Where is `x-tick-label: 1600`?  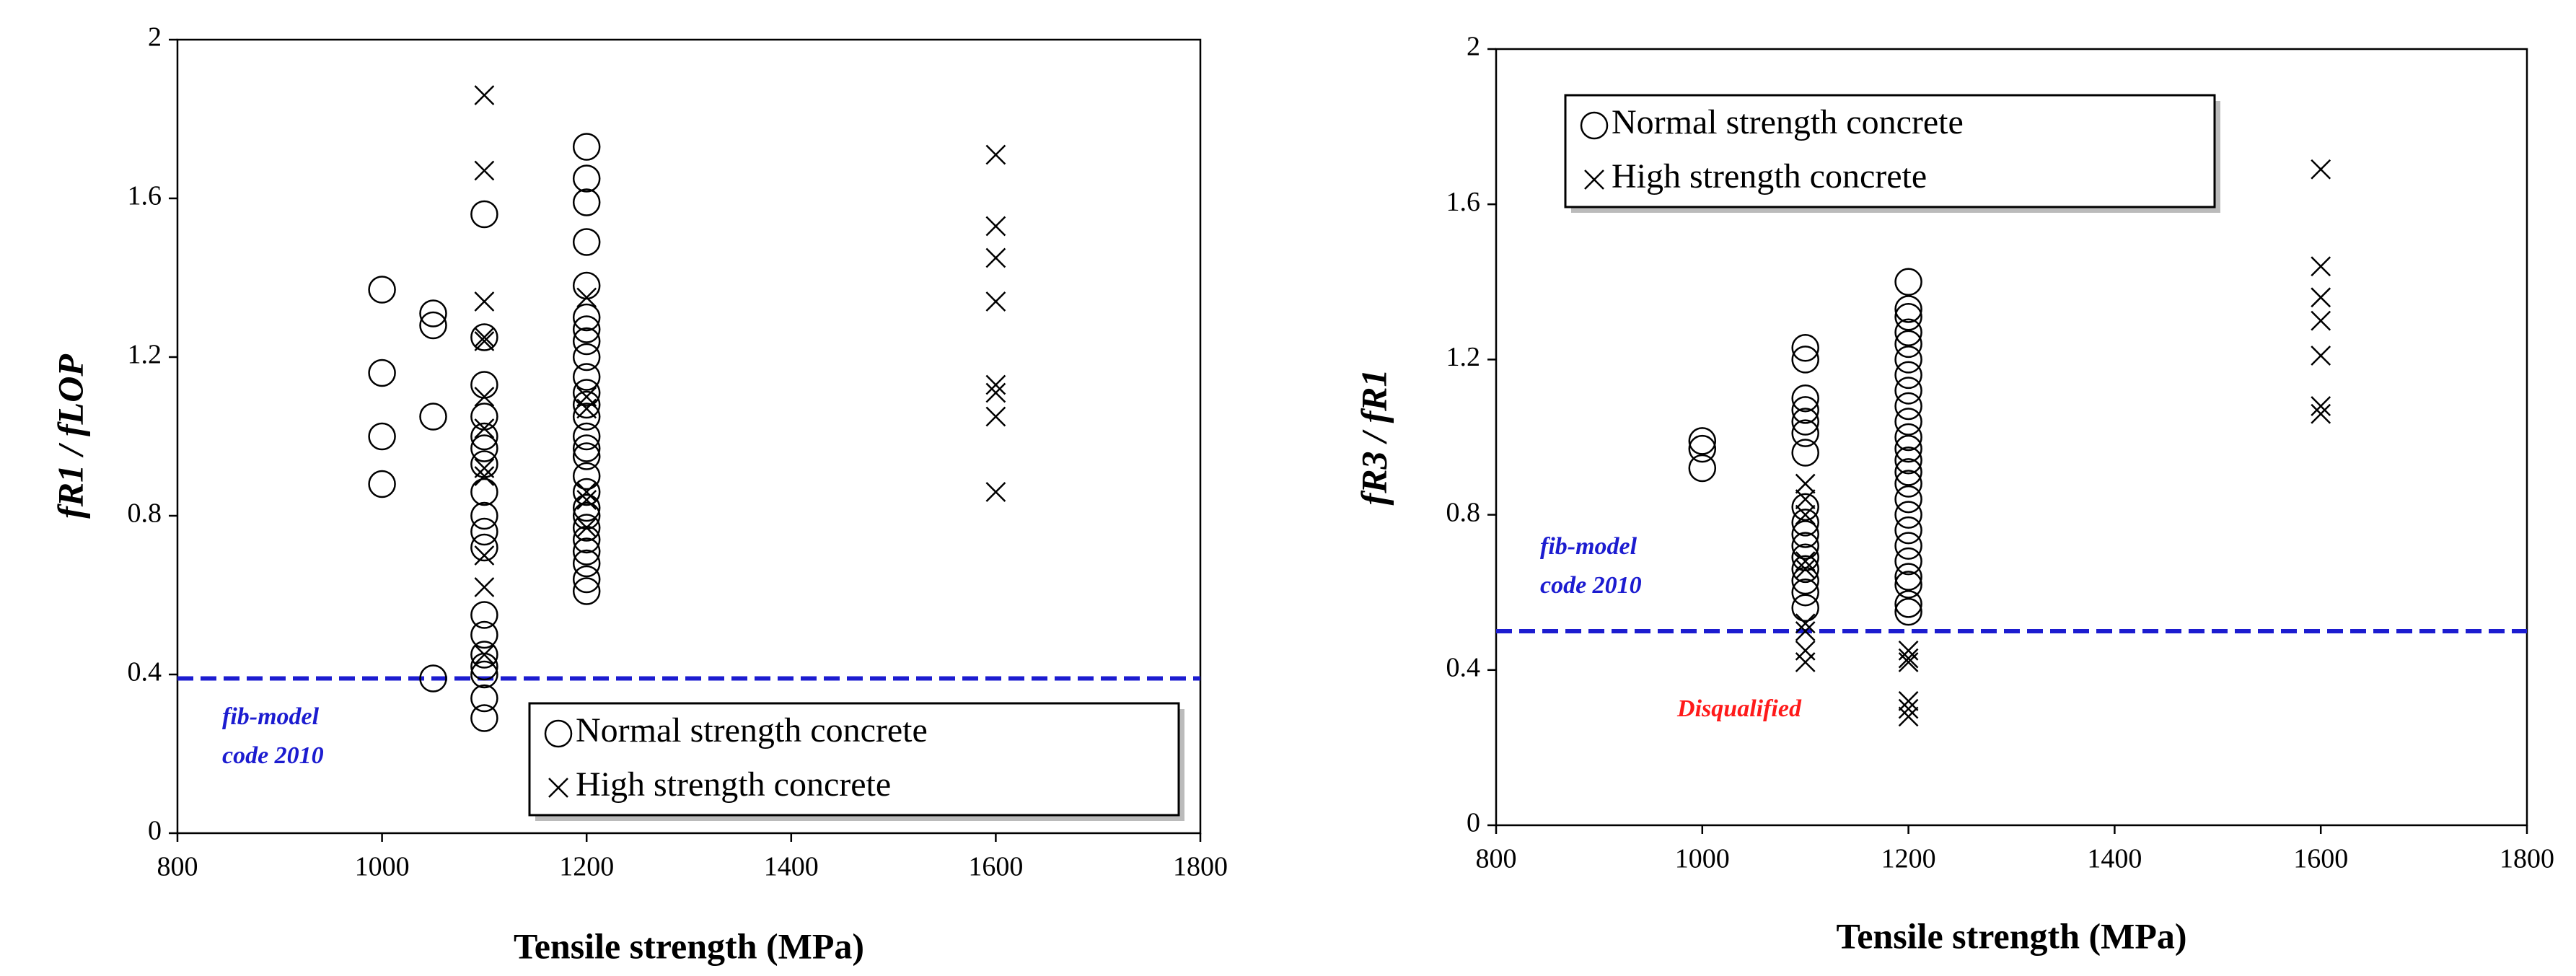 x-tick-label: 1600 is located at coordinates (2320, 859).